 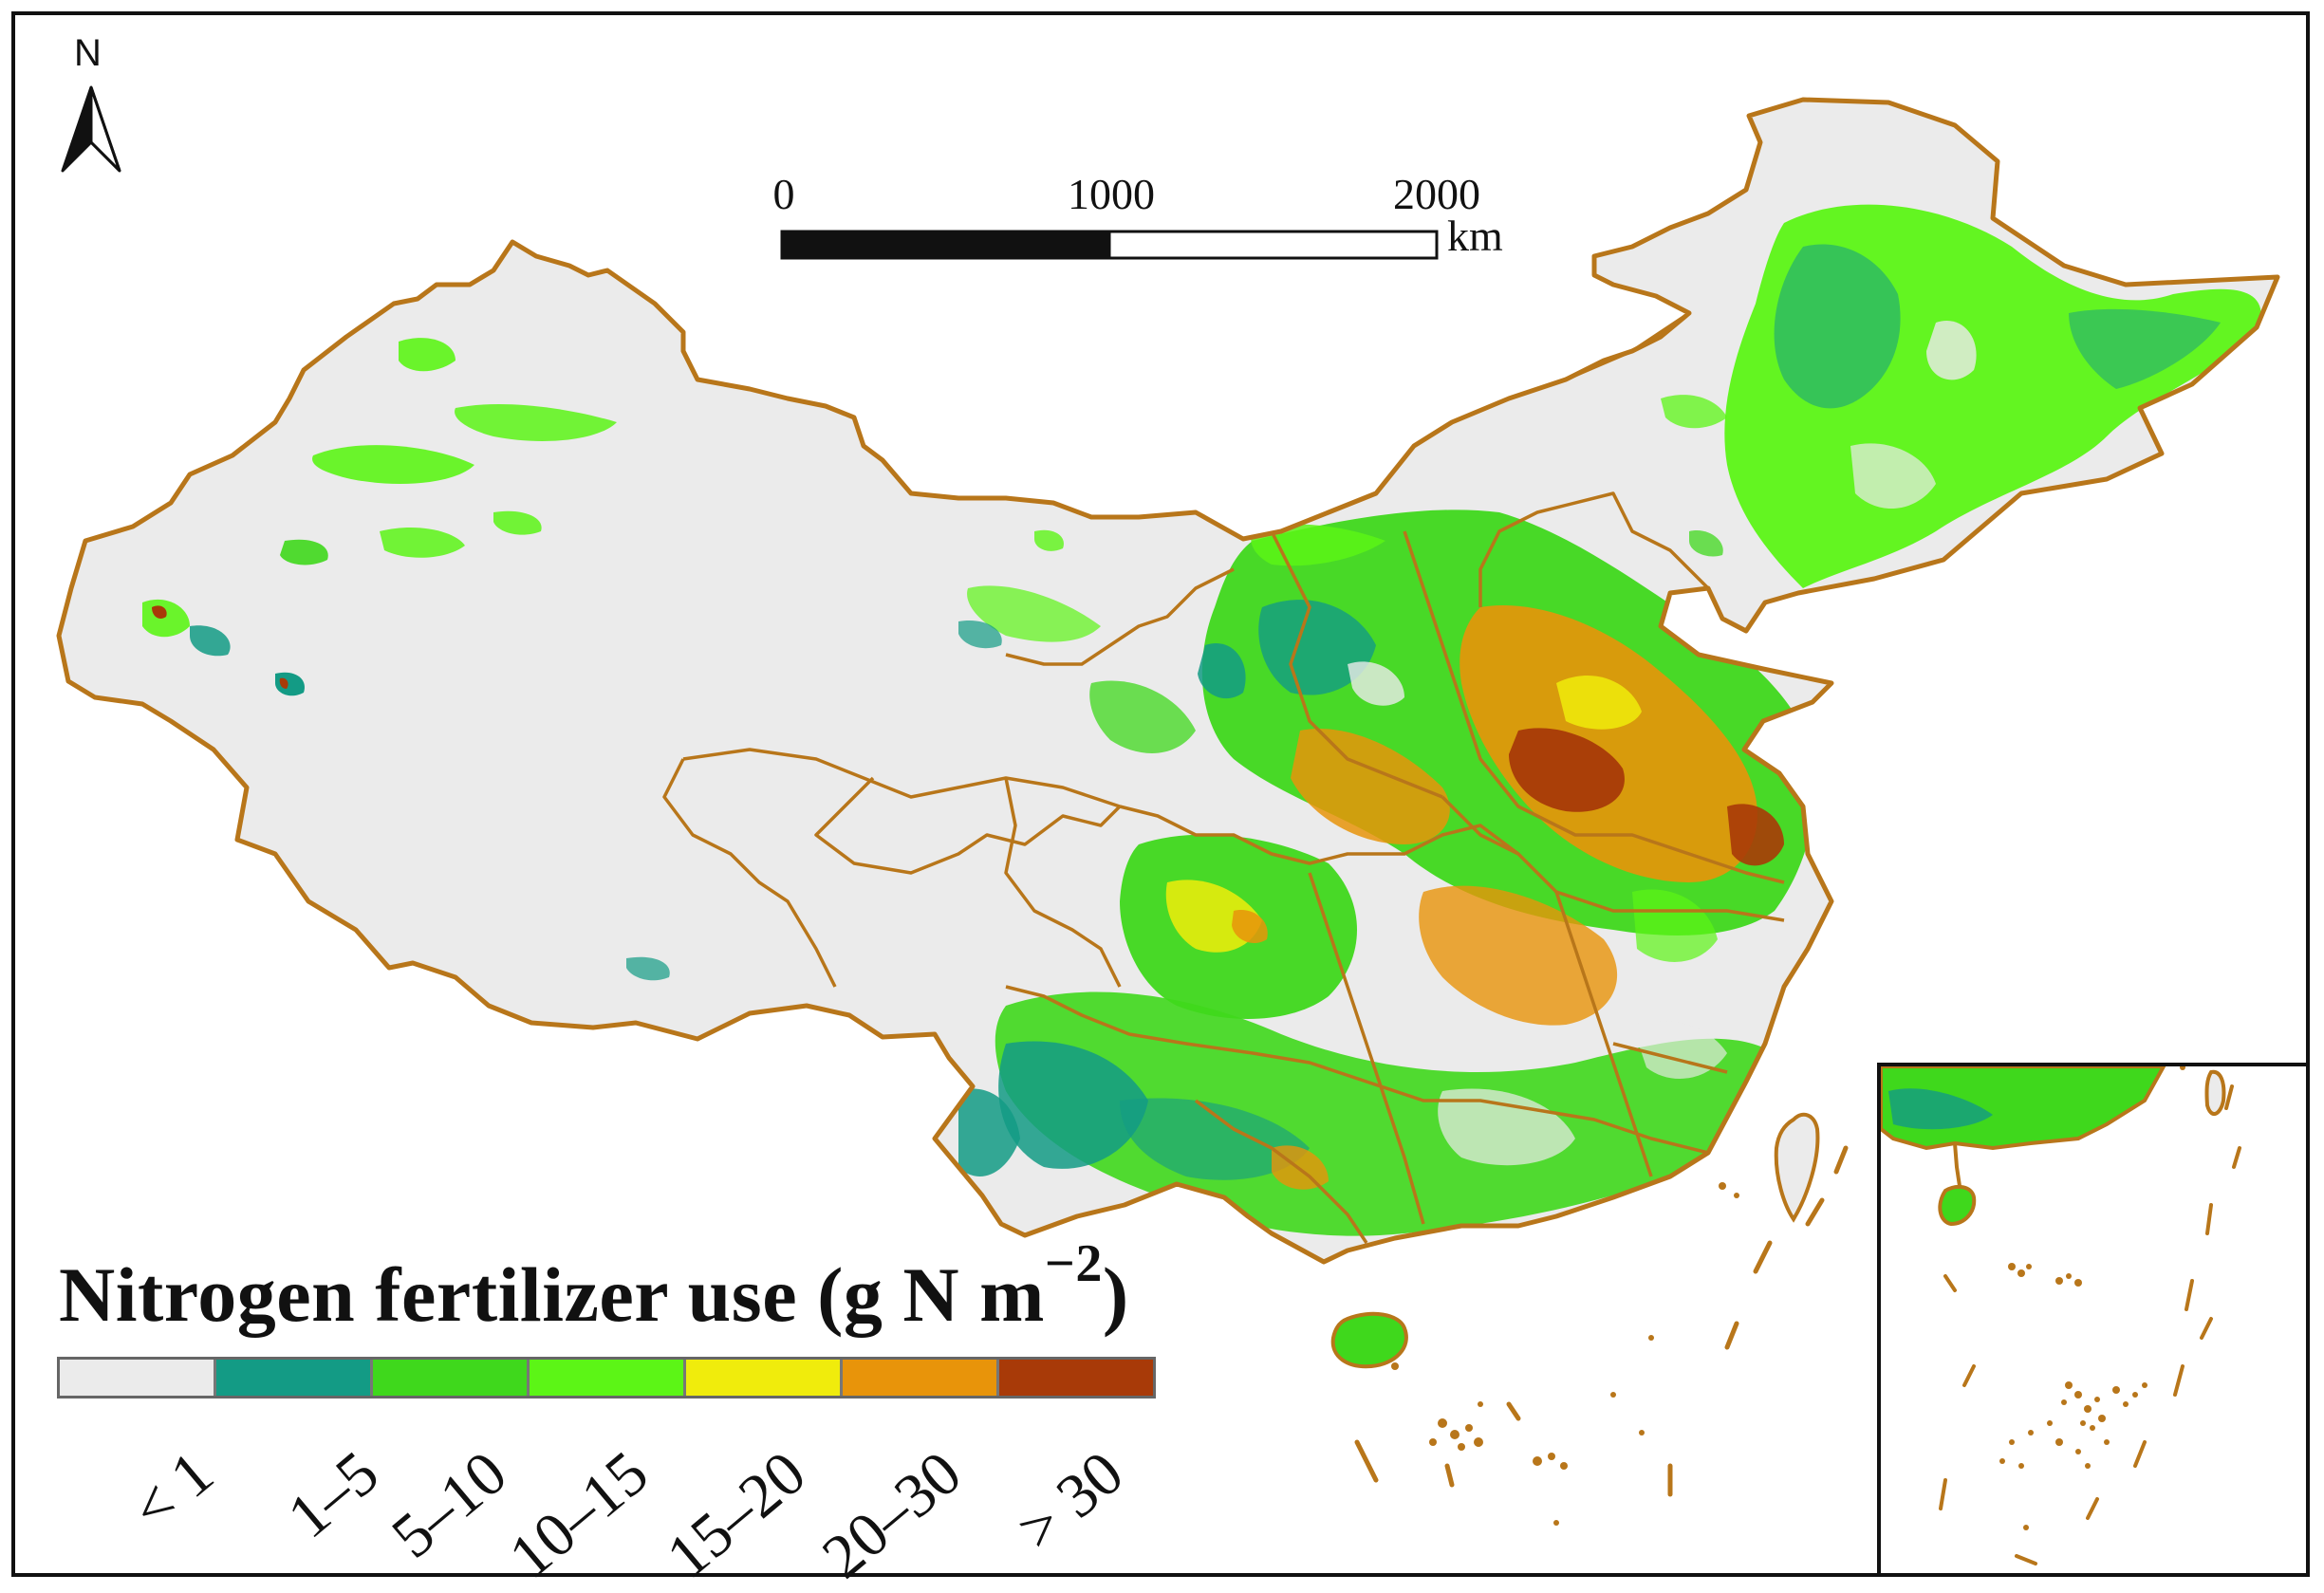 I want to click on inset-map, so click(x=2094, y=1319).